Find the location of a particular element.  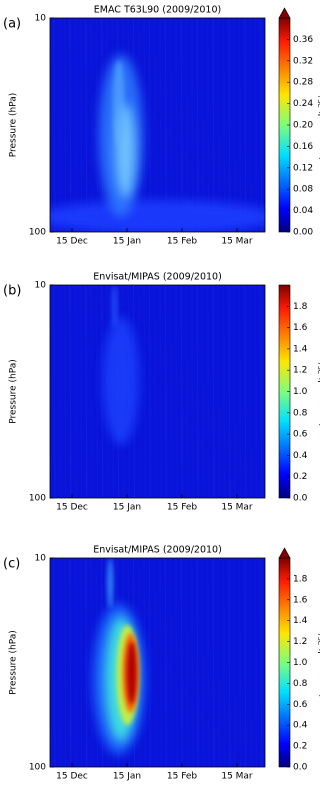

colorbar-tick-label: 1.6 is located at coordinates (300, 328).